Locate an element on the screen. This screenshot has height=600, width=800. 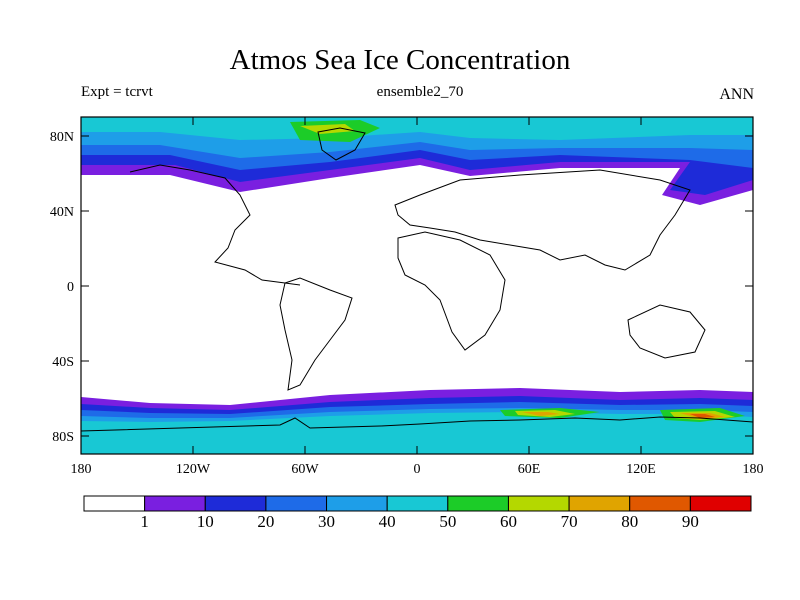
subtitle: ensemble2_70 is located at coordinates (420, 92).